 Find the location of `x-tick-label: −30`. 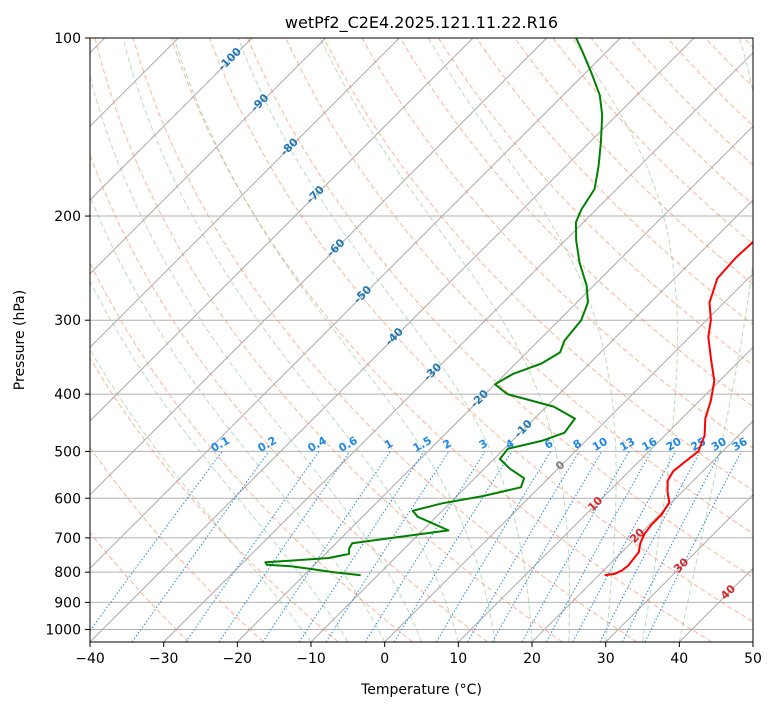

x-tick-label: −30 is located at coordinates (164, 659).